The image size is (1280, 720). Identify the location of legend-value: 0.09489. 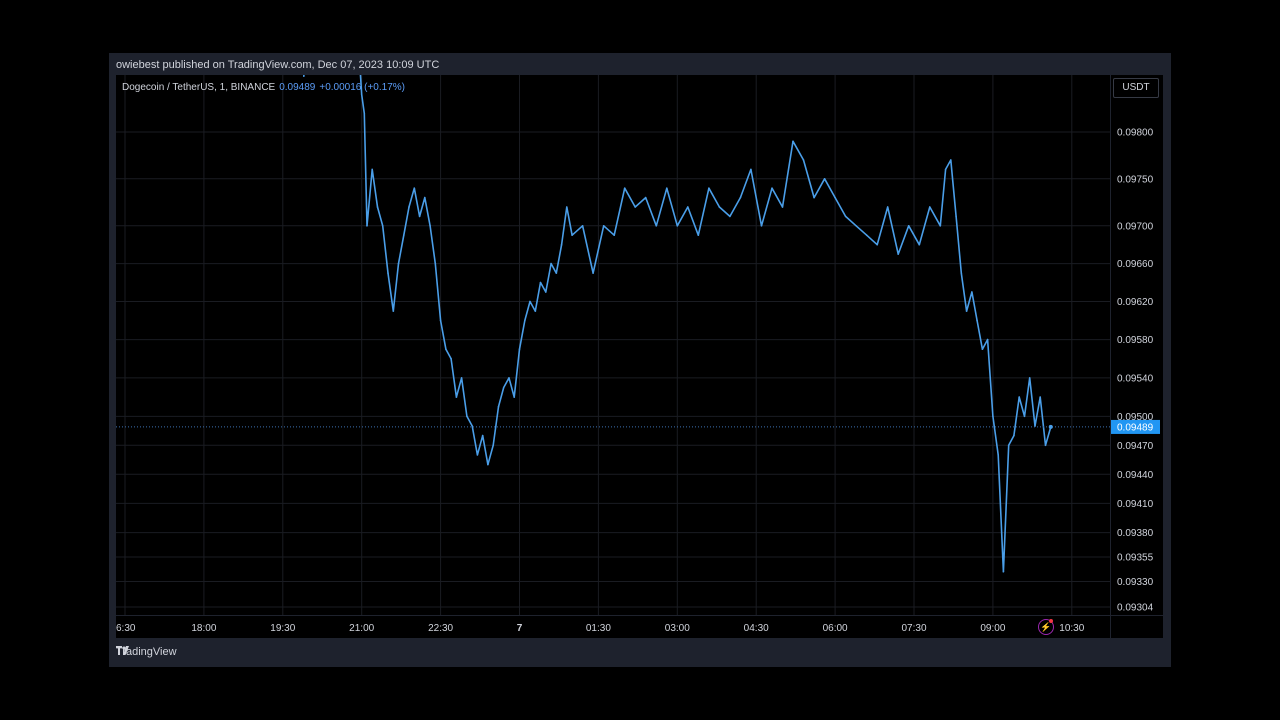
(297, 87).